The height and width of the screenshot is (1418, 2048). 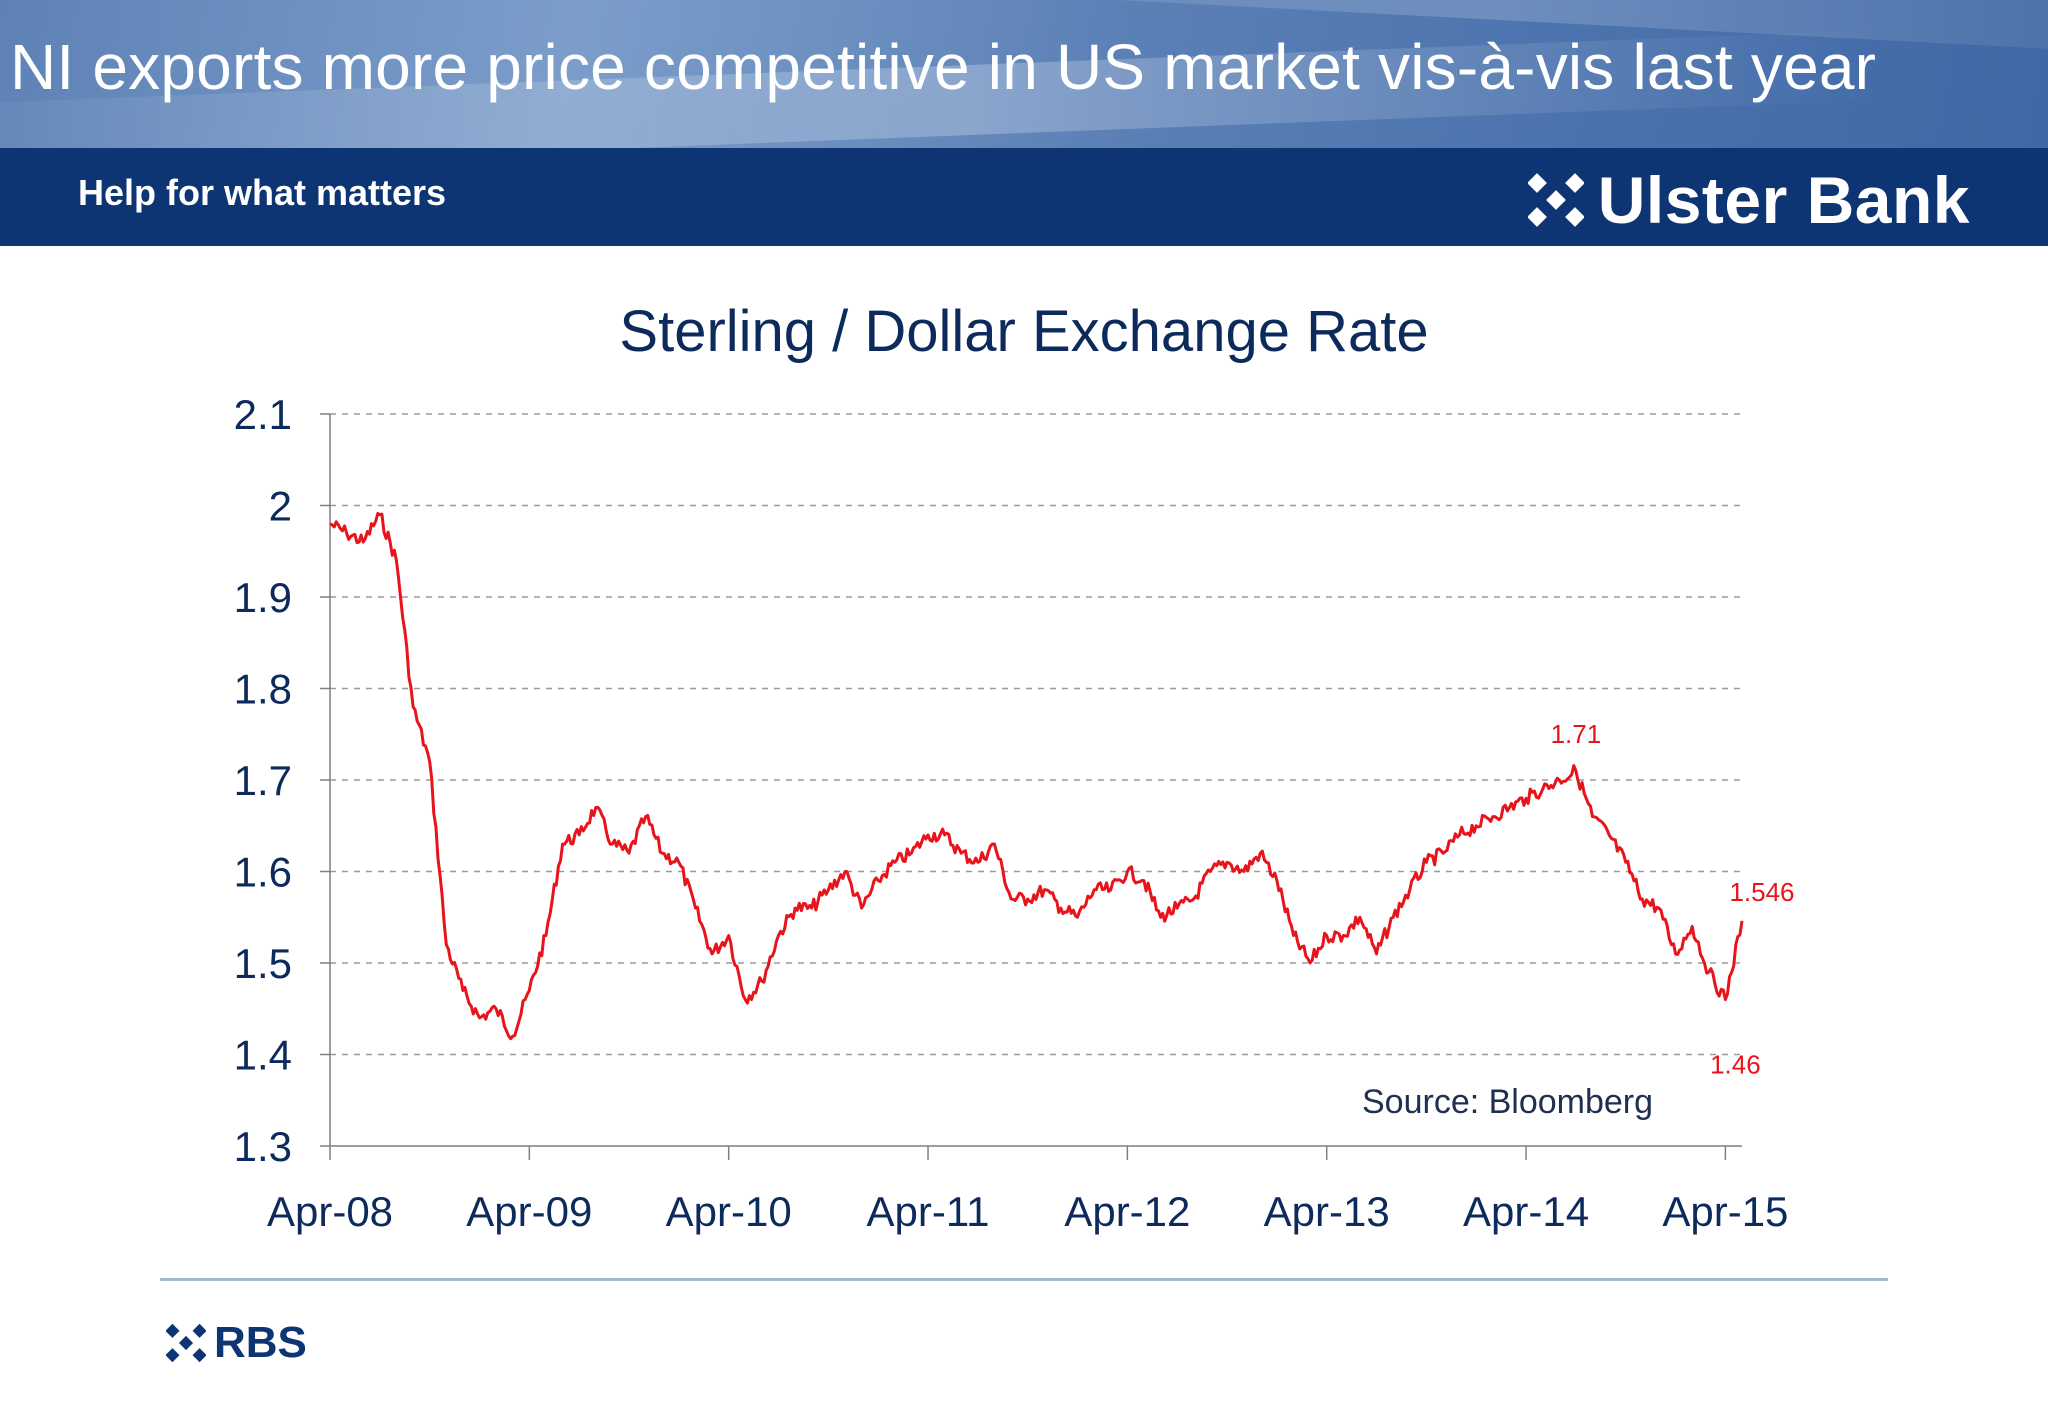 What do you see at coordinates (262, 192) in the screenshot?
I see `tagline: Help for what matters` at bounding box center [262, 192].